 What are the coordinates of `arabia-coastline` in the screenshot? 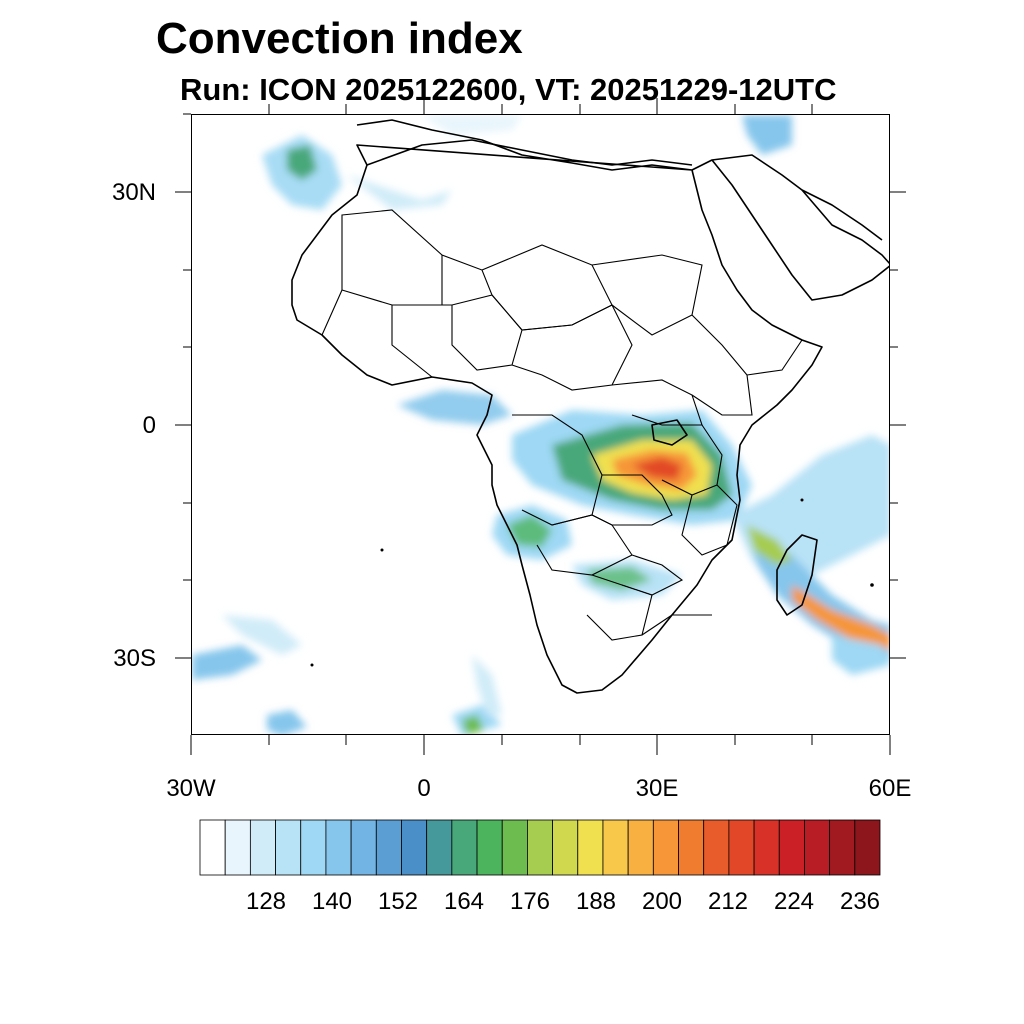 It's located at (800, 230).